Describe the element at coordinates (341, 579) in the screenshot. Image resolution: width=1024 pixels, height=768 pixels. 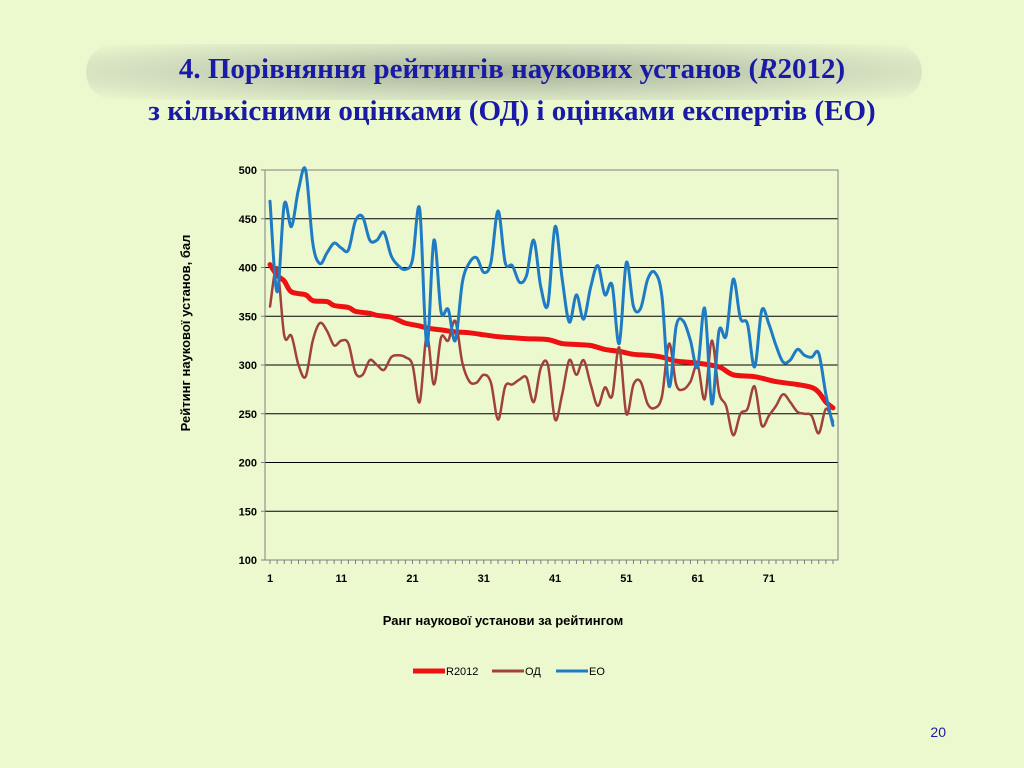
I see `x-tick-label: 11` at that location.